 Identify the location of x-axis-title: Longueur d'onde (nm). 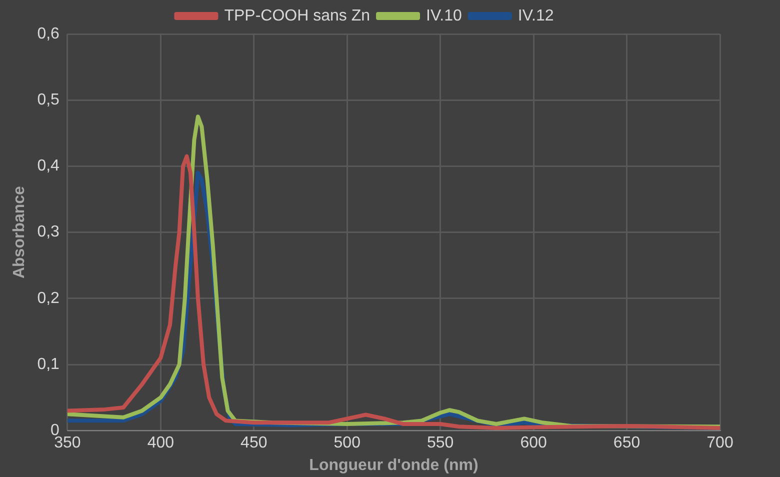
(393, 465).